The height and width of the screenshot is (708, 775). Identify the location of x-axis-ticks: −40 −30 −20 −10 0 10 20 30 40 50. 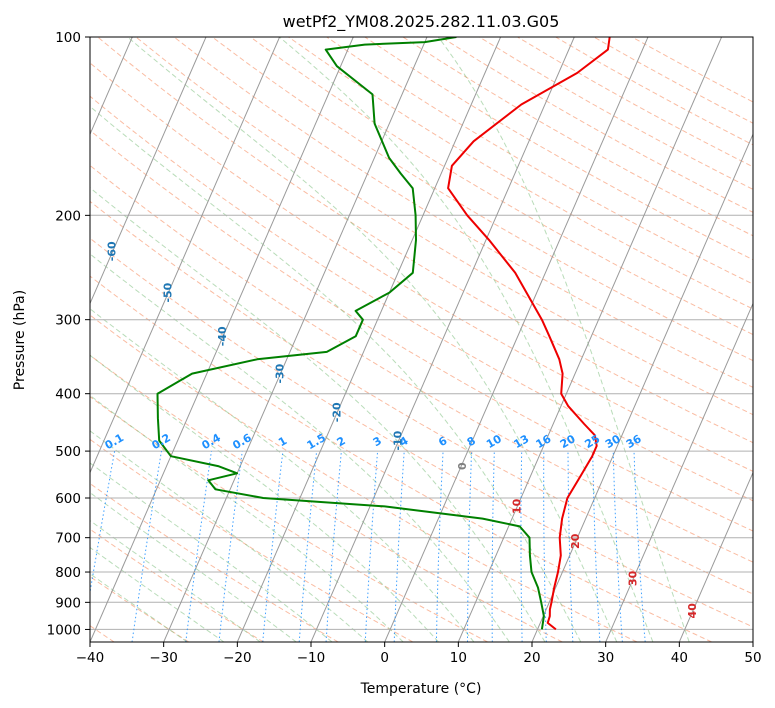
(419, 654).